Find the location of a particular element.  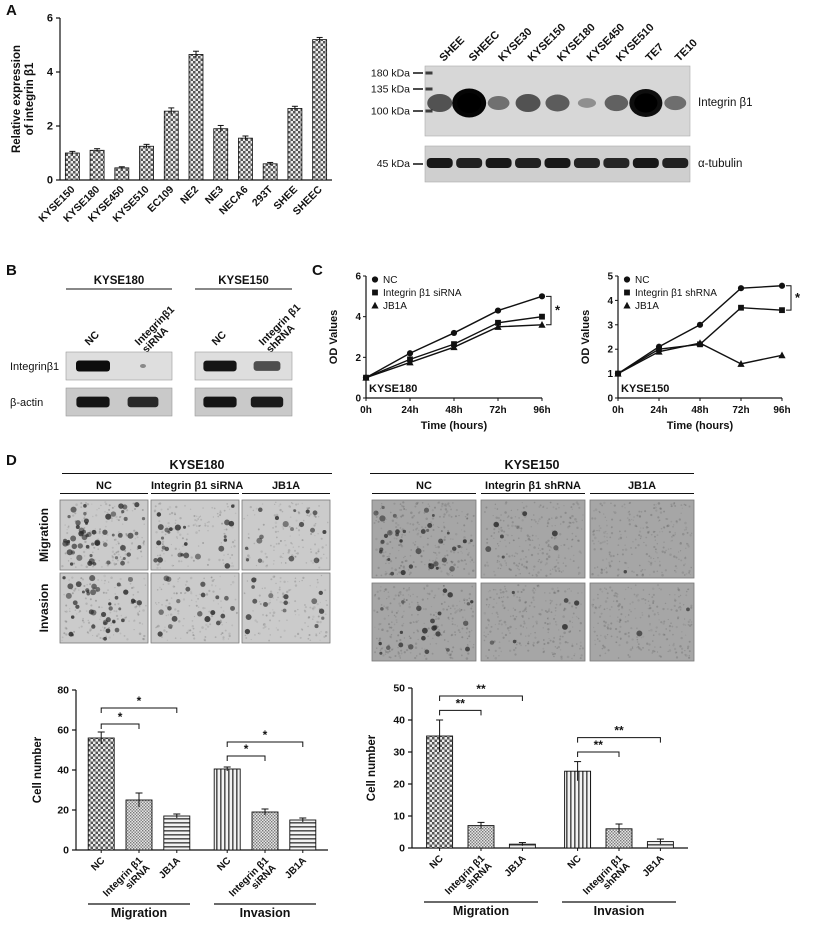

svg-text: EC109 is located at coordinates (160, 199).